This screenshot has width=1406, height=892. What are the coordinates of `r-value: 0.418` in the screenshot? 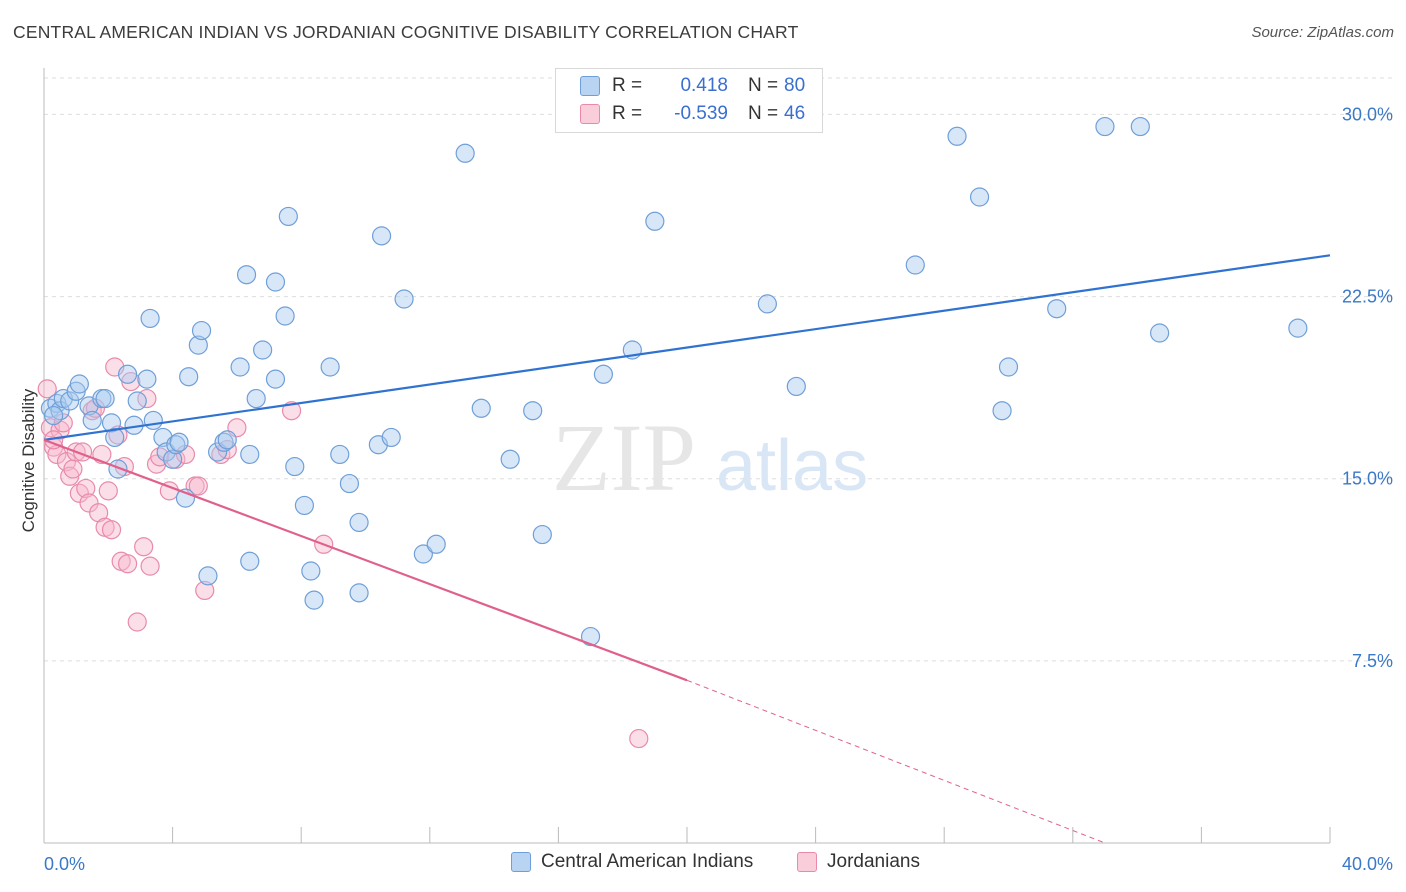 It's located at (704, 85).